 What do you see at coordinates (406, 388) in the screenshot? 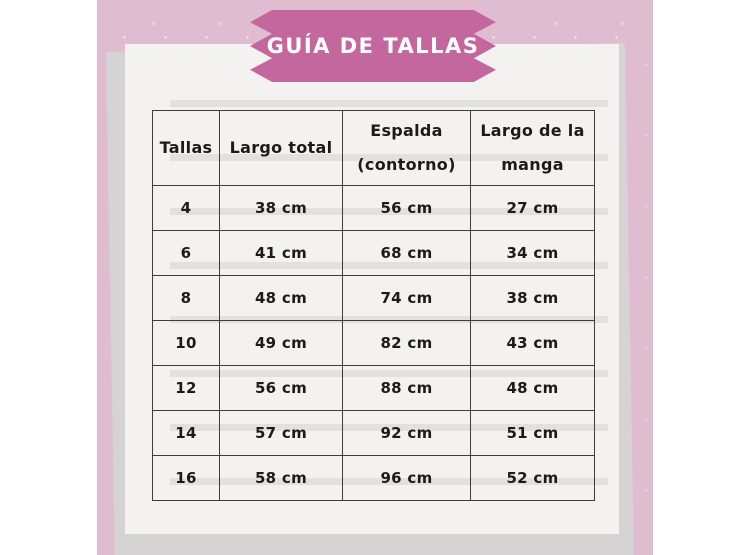
I see `cell-espalda: 88 cm` at bounding box center [406, 388].